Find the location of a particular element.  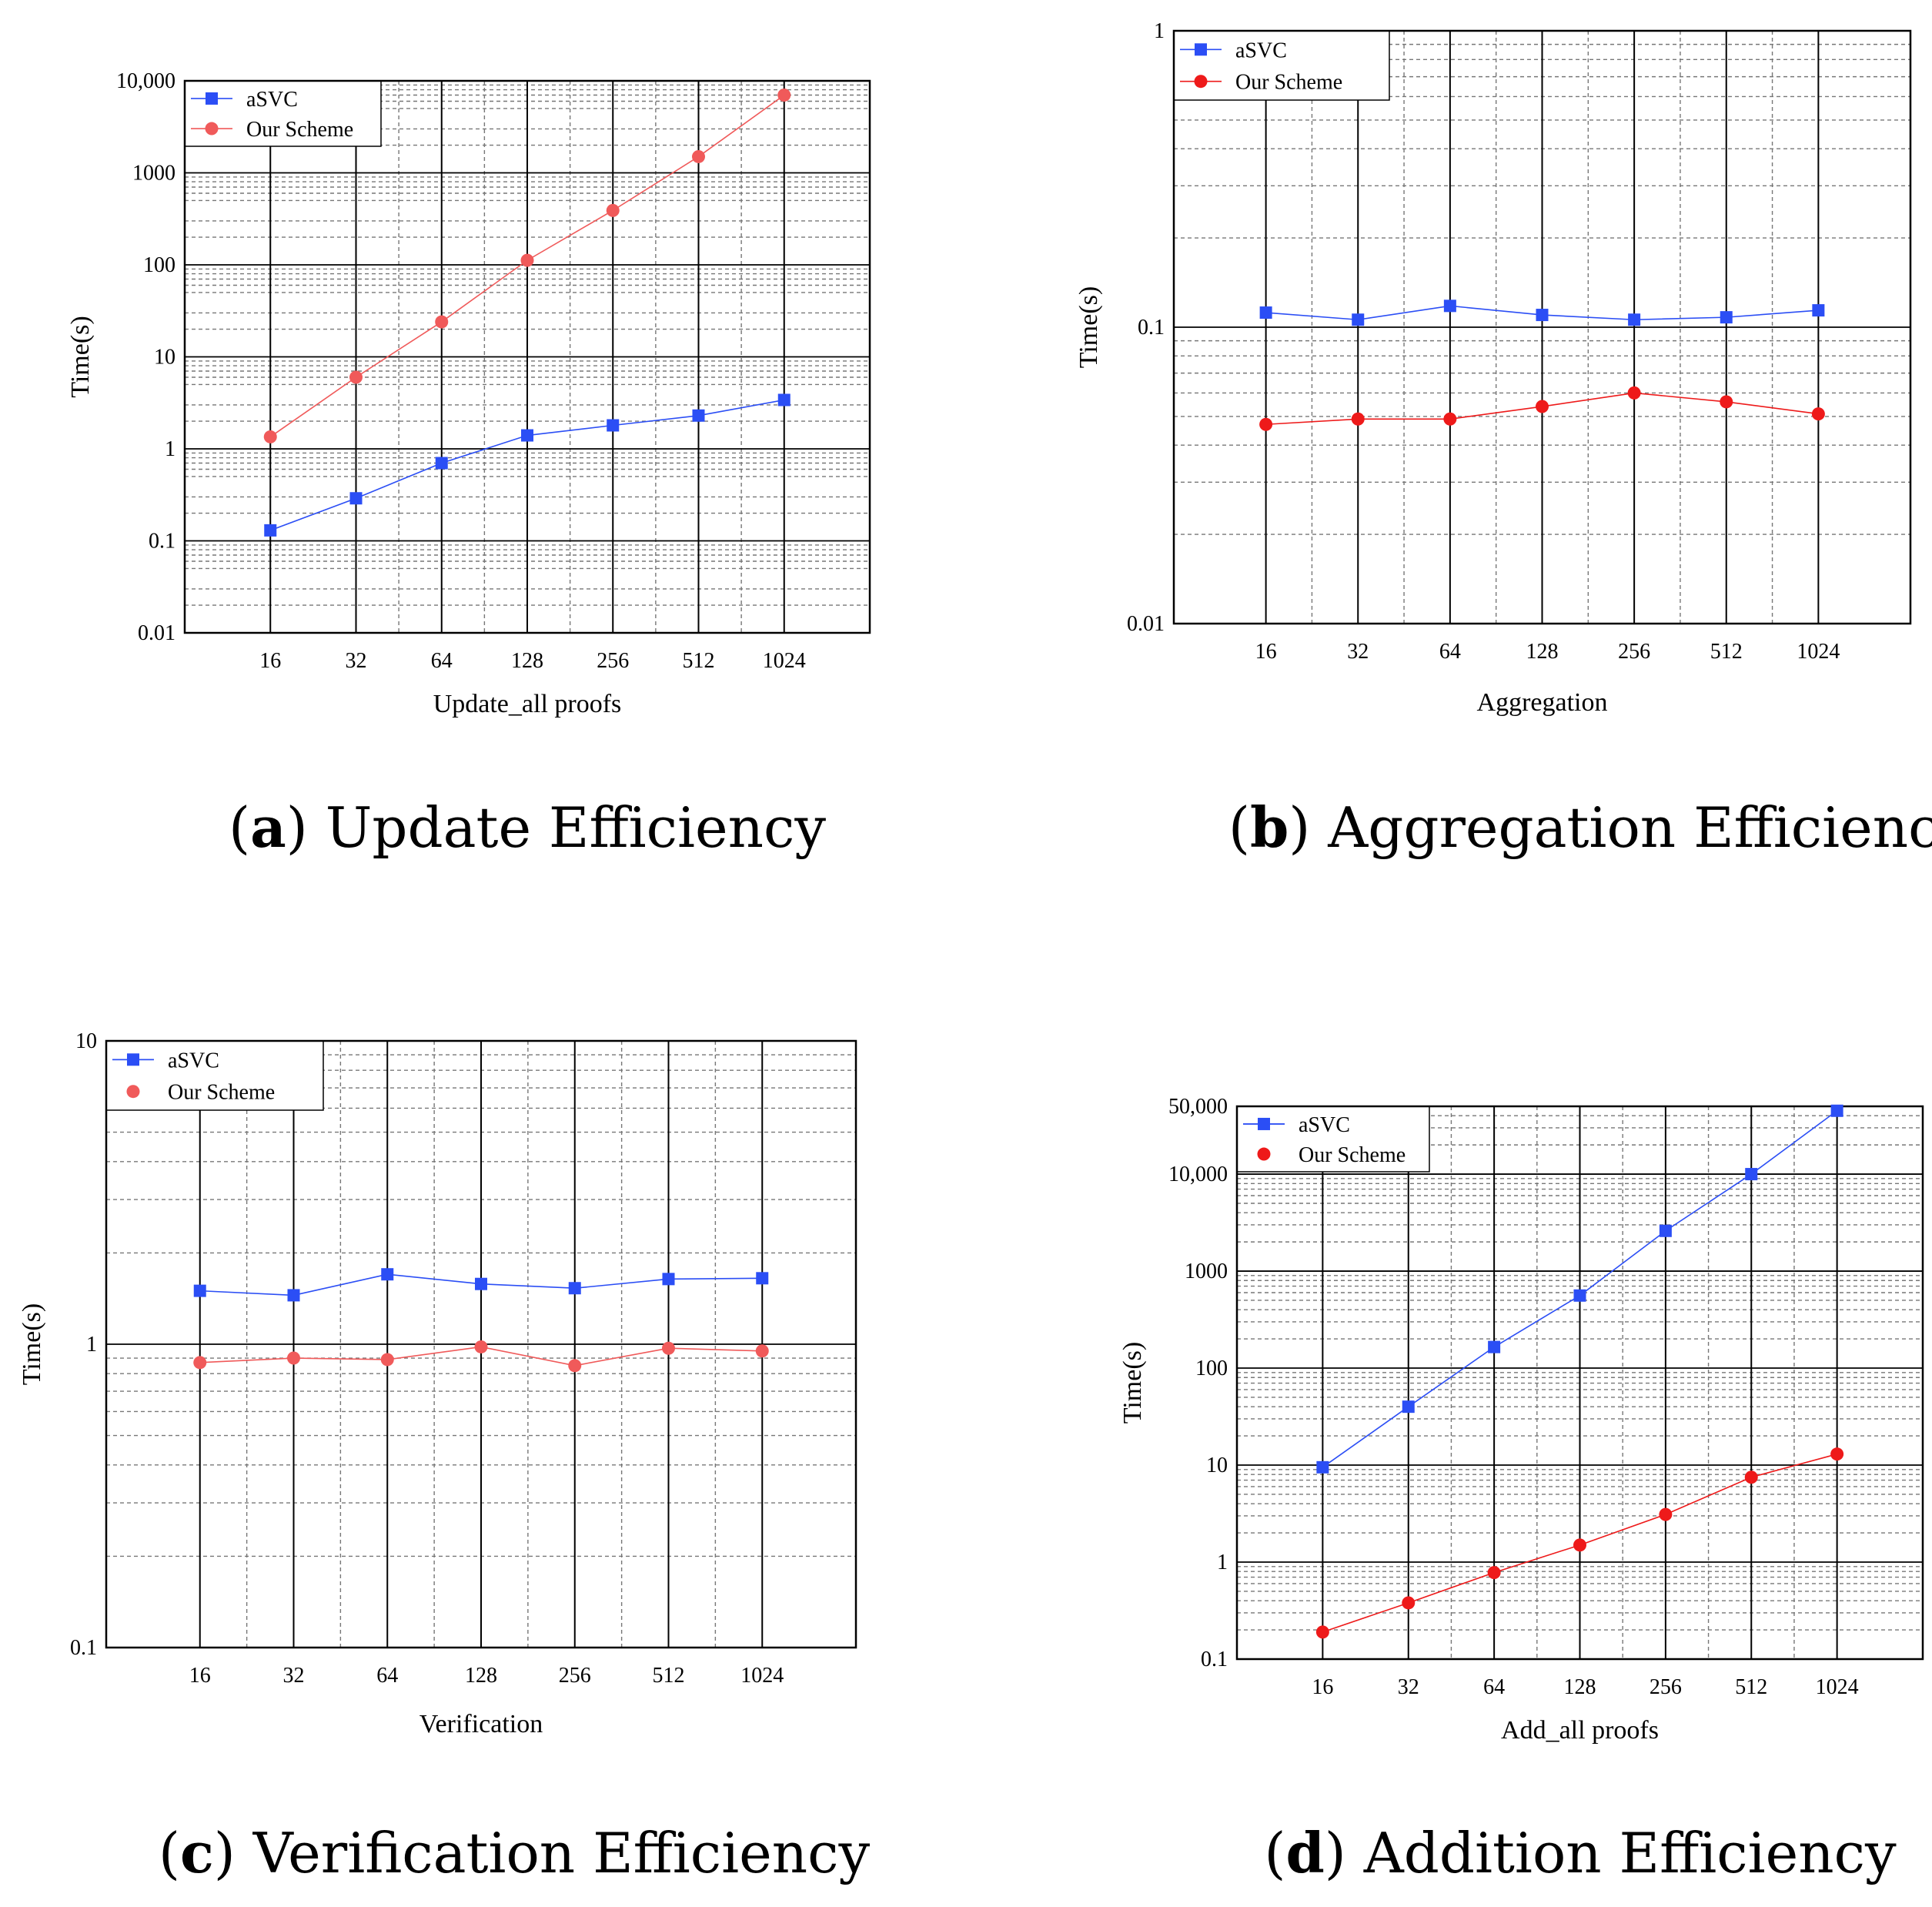

y-tick-label: 0.1 is located at coordinates (162, 542).